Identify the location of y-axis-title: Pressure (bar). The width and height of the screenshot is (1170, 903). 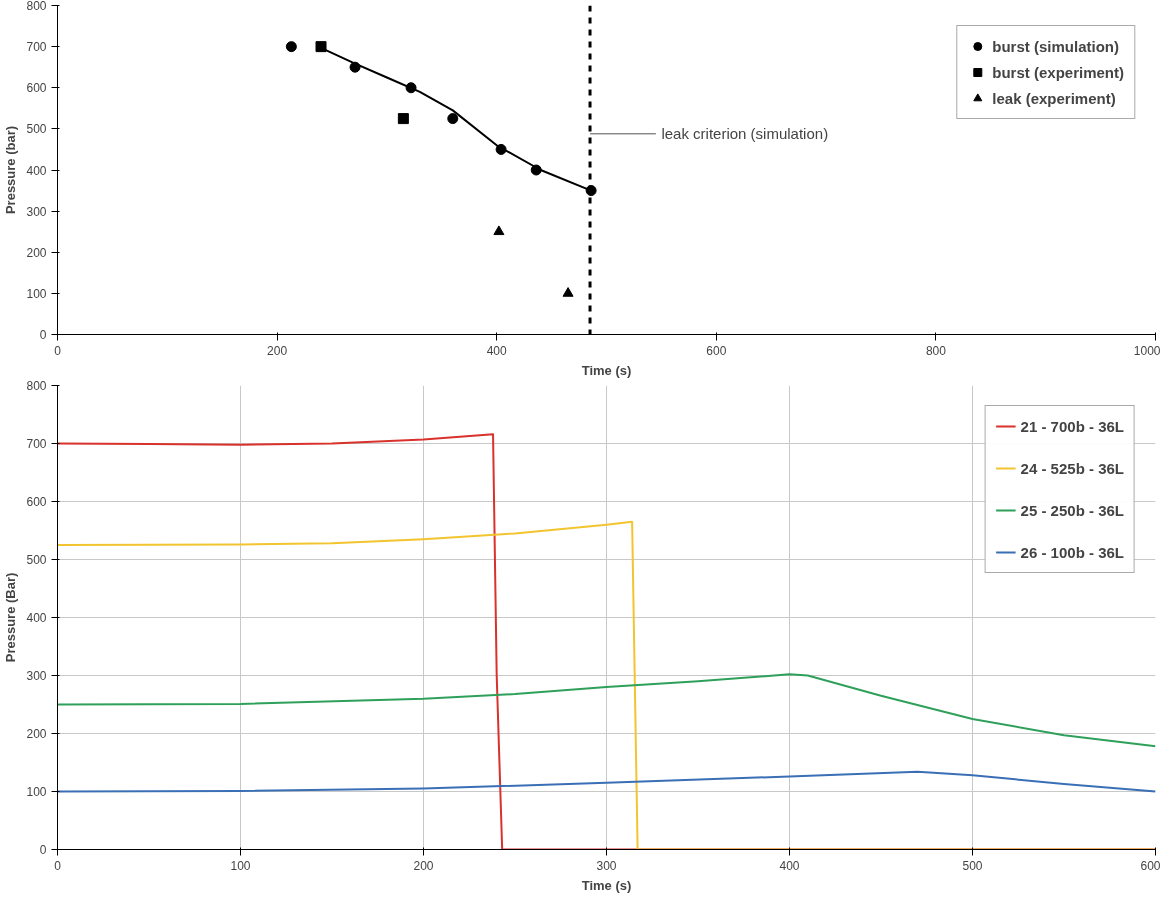
(11, 170).